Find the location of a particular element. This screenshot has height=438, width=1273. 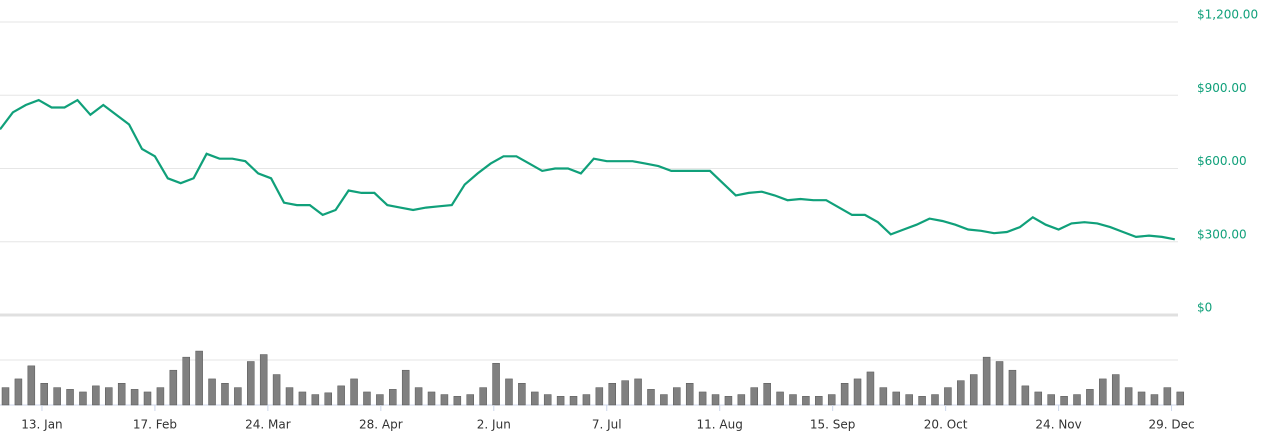

y-tick-label: $900.00 is located at coordinates (1222, 88).